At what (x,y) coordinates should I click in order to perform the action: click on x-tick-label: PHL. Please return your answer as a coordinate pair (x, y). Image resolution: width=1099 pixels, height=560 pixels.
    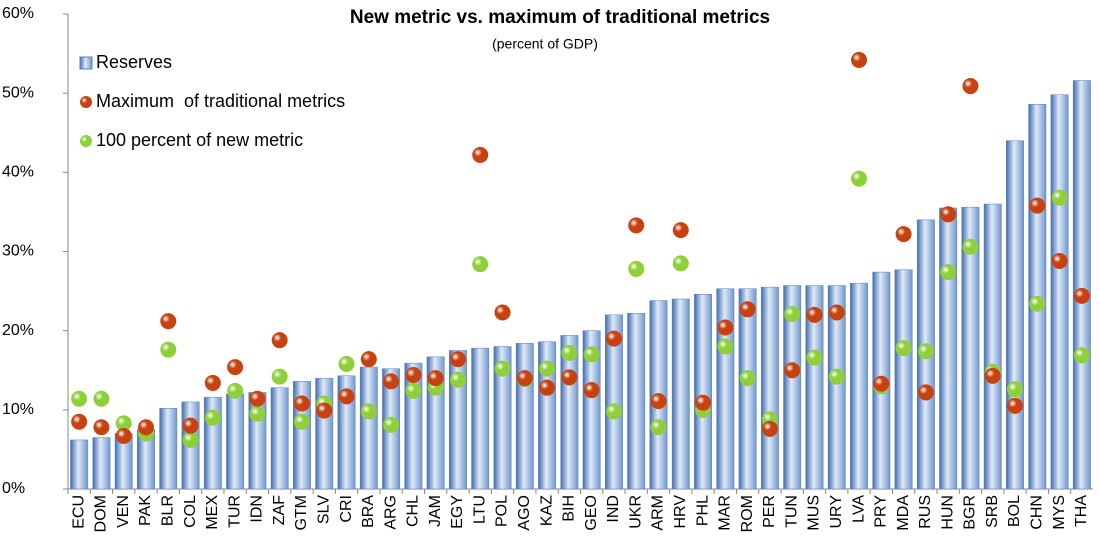
    Looking at the image, I should click on (702, 510).